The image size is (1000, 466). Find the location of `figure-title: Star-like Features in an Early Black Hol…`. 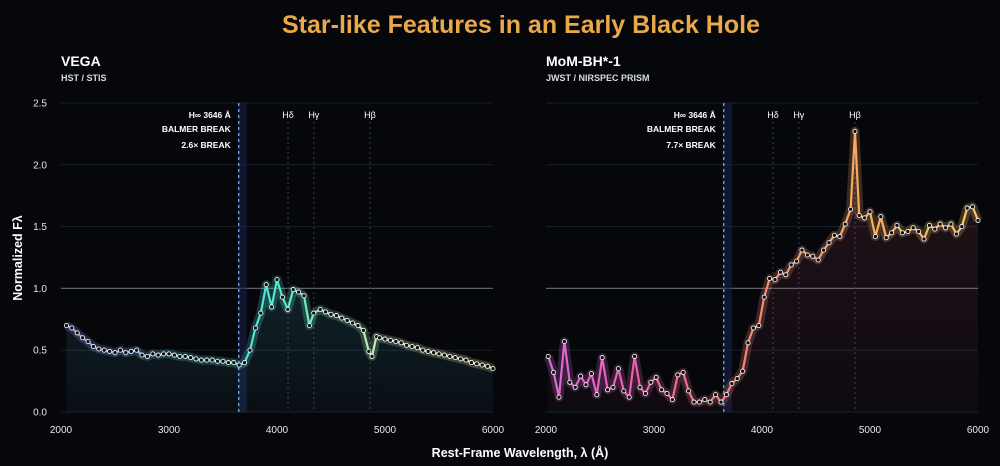

figure-title: Star-like Features in an Early Black Hol… is located at coordinates (521, 25).